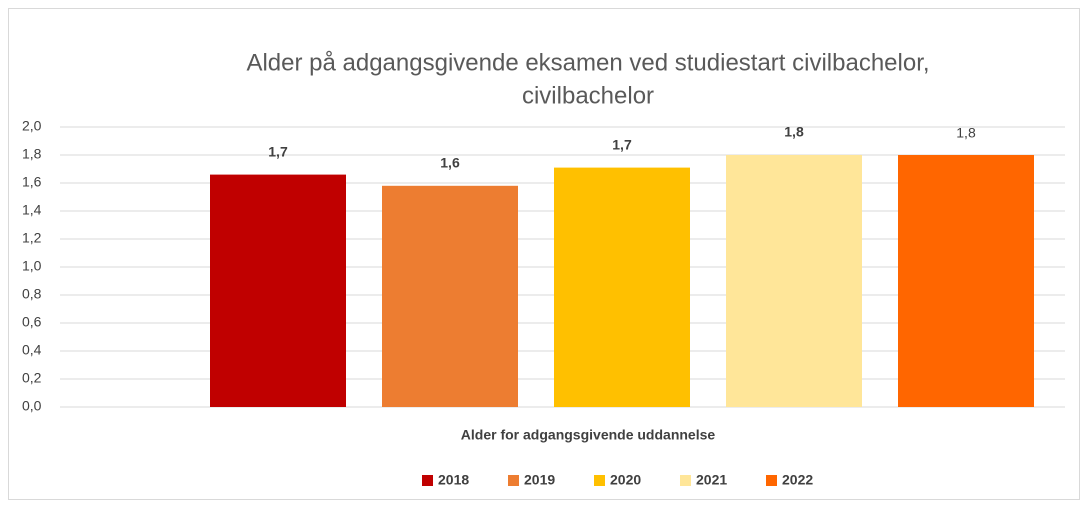 The height and width of the screenshot is (508, 1089). What do you see at coordinates (539, 480) in the screenshot?
I see `legend-label: 2019` at bounding box center [539, 480].